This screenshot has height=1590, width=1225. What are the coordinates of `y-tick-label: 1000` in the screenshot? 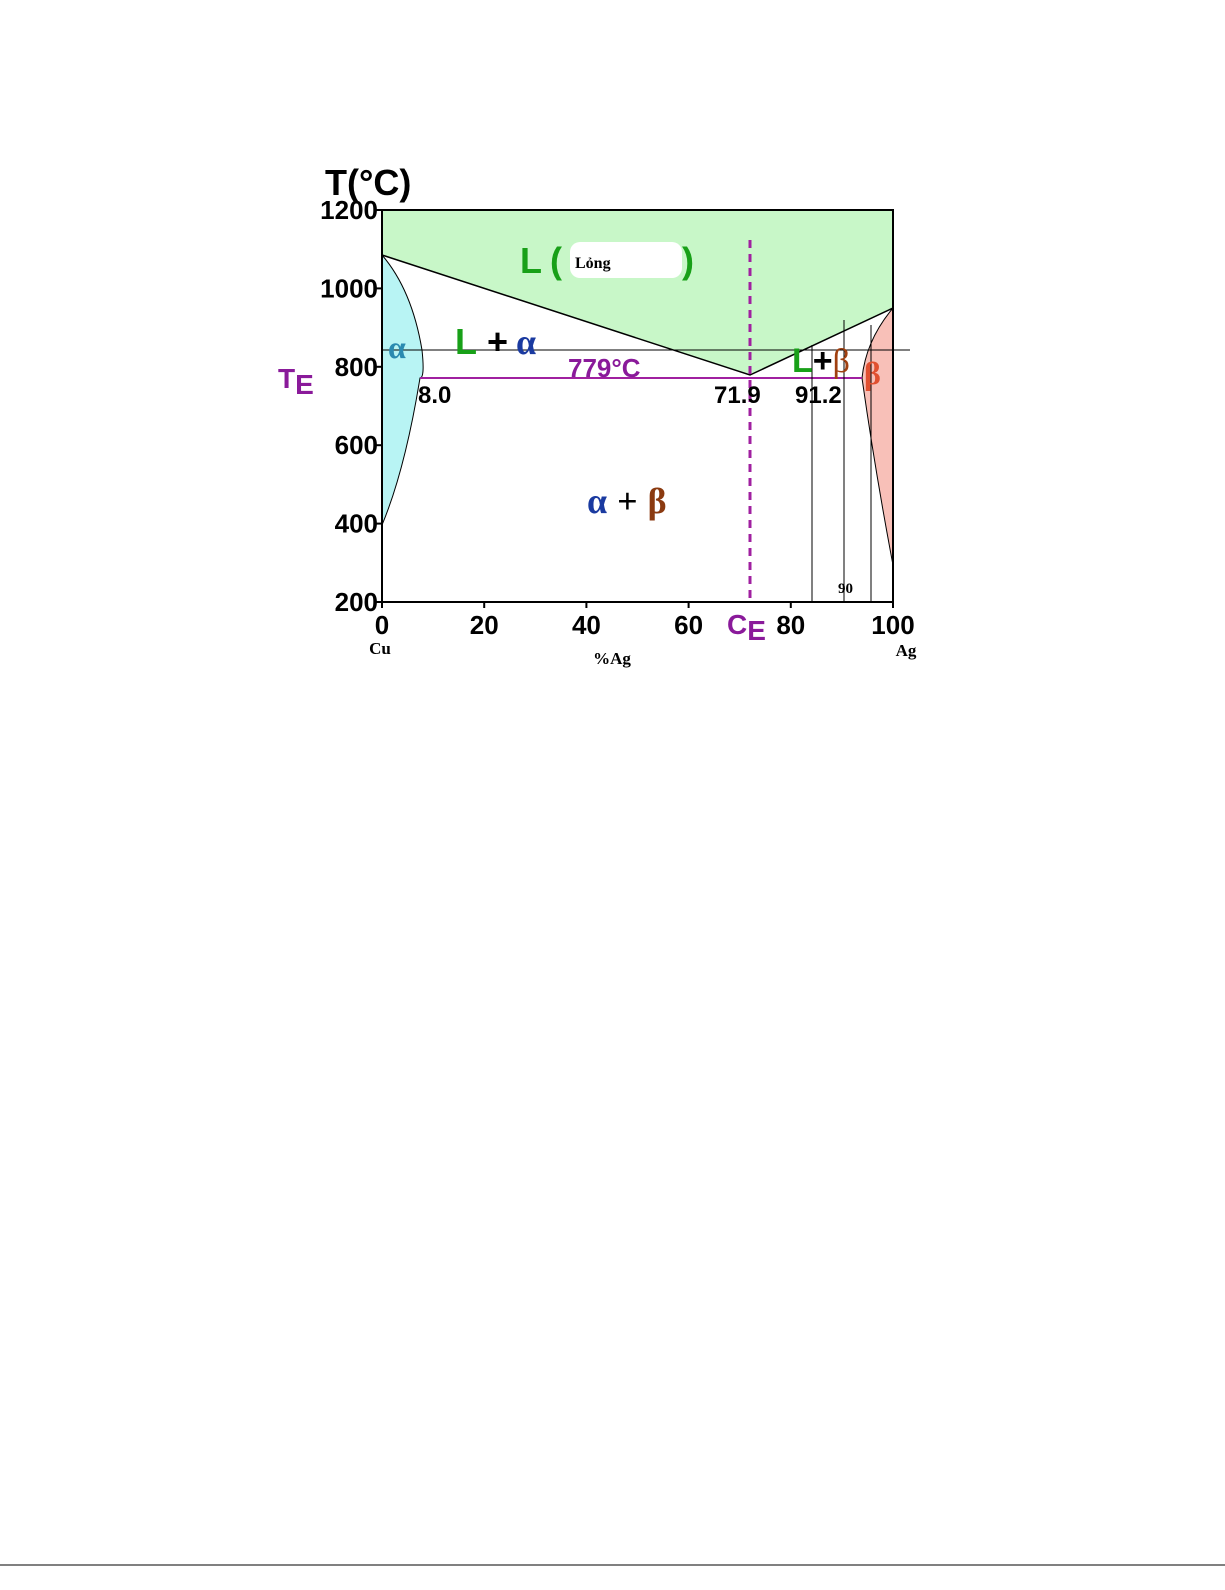 It's located at (349, 288).